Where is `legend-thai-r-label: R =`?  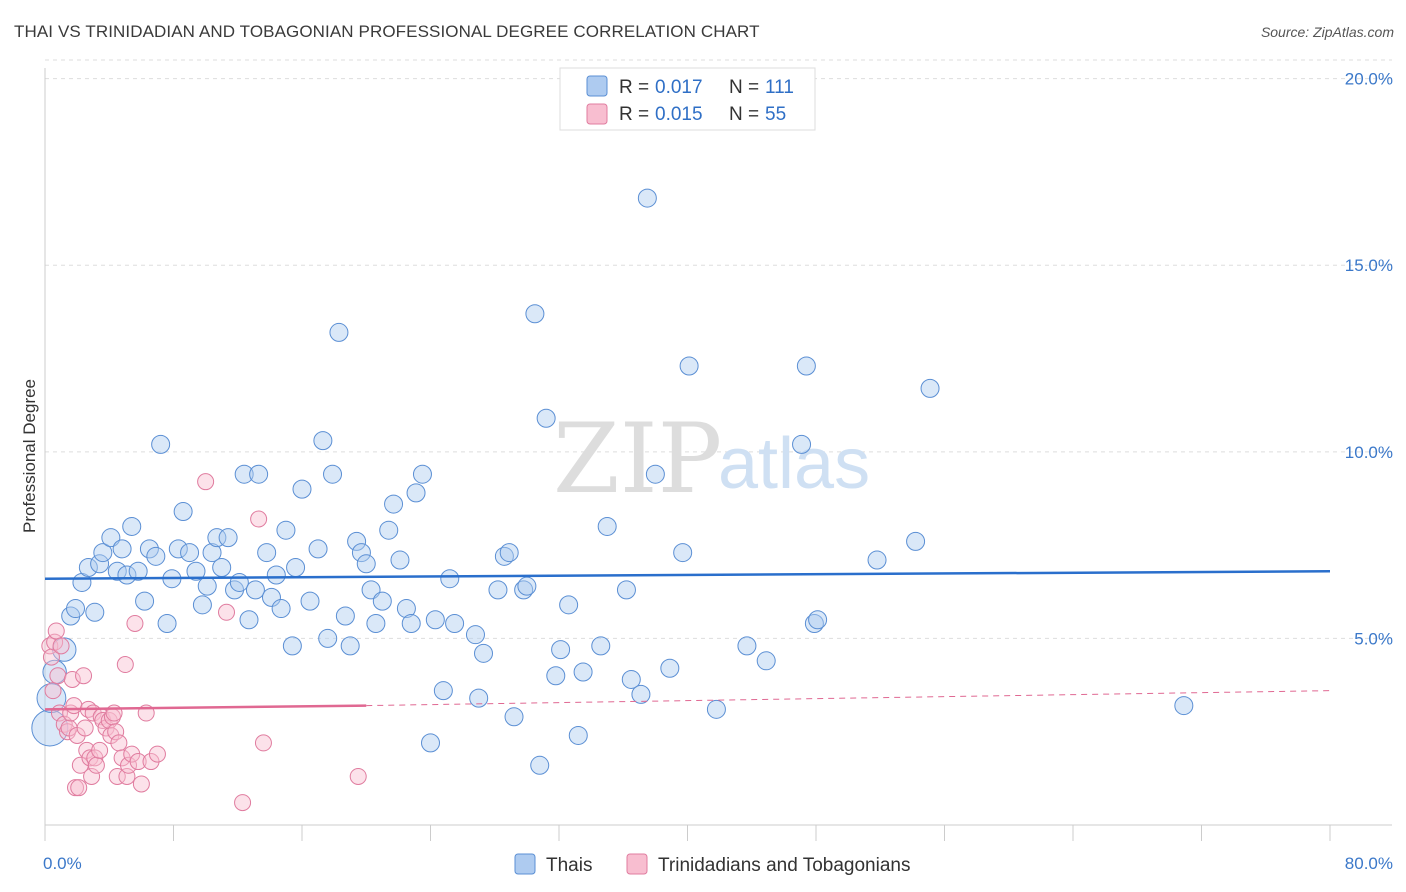 legend-thai-r-label: R = is located at coordinates (634, 87).